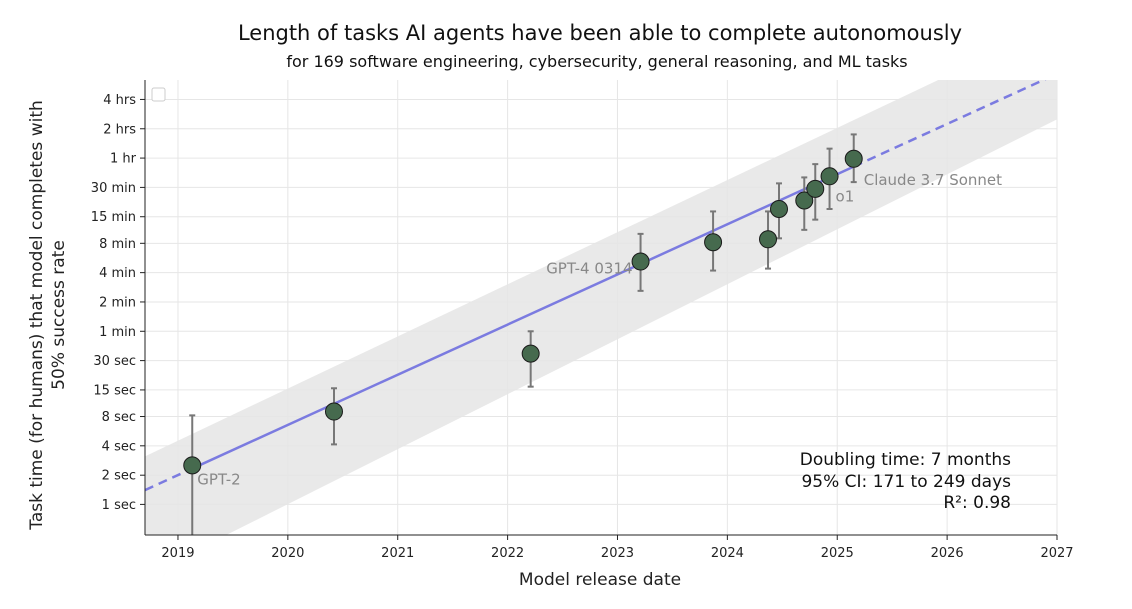 This screenshot has width=1132, height=609. Describe the element at coordinates (59, 315) in the screenshot. I see `y-axis-title-line-2: 50% success rate` at that location.